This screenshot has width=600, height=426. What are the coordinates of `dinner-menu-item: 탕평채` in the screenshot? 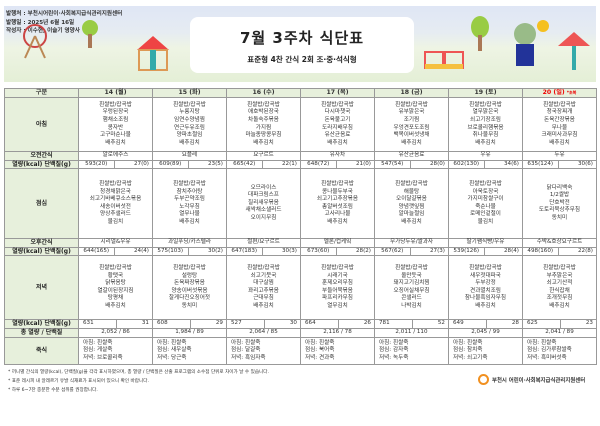 It's located at (115, 298).